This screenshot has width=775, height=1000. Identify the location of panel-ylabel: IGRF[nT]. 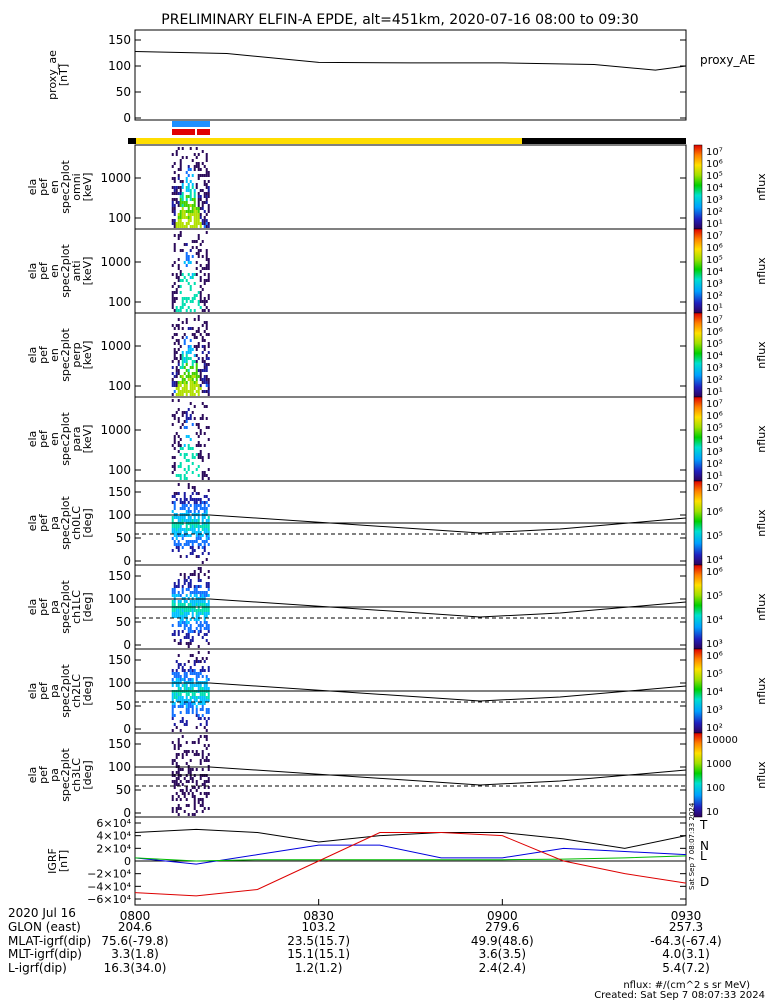
(58, 861).